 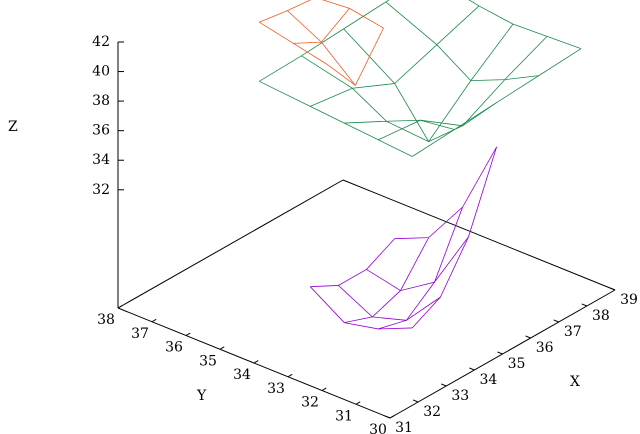 I want to click on x-tick-label: 31, so click(x=404, y=427).